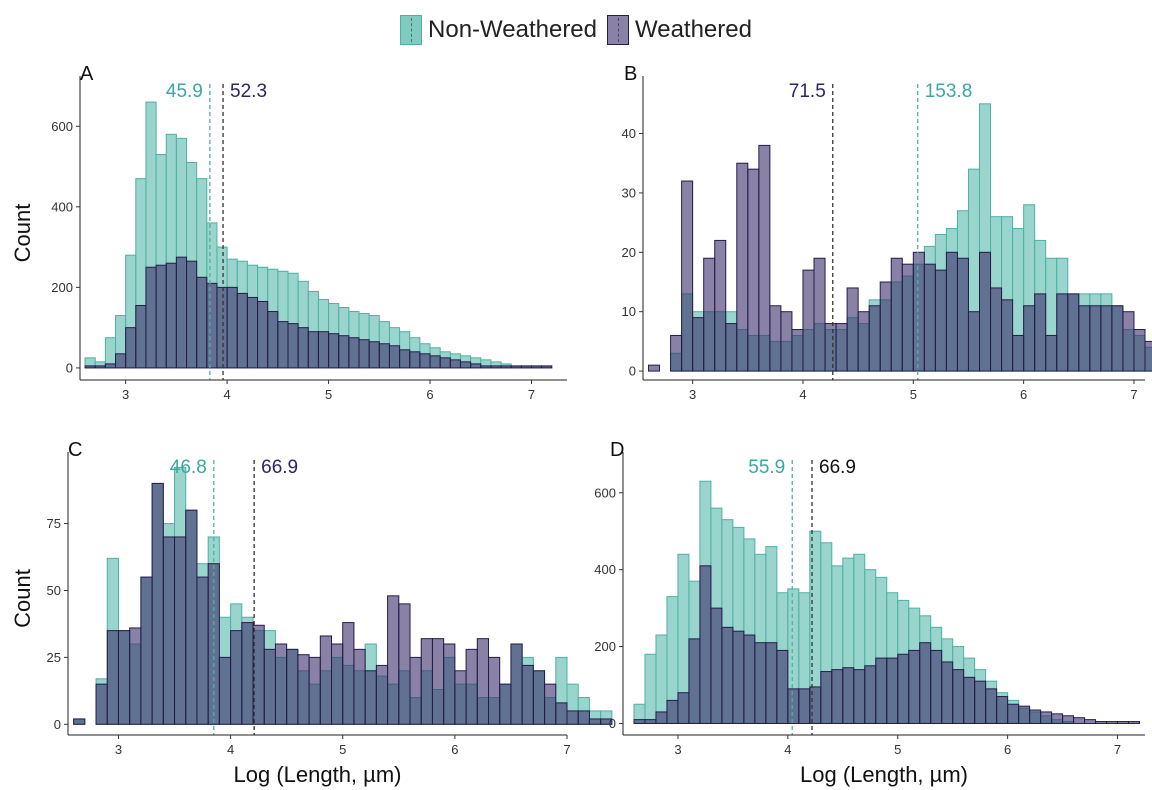 The image size is (1152, 790). Describe the element at coordinates (692, 394) in the screenshot. I see `x-tick-label: 3` at that location.